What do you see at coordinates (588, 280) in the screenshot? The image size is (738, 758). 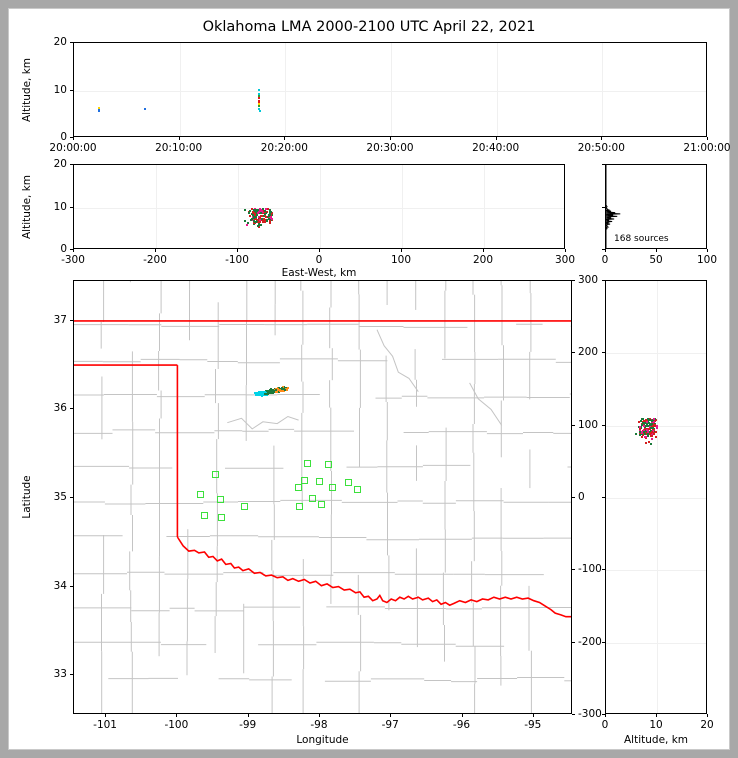 I see `y-tick-label-right: 300` at bounding box center [588, 280].